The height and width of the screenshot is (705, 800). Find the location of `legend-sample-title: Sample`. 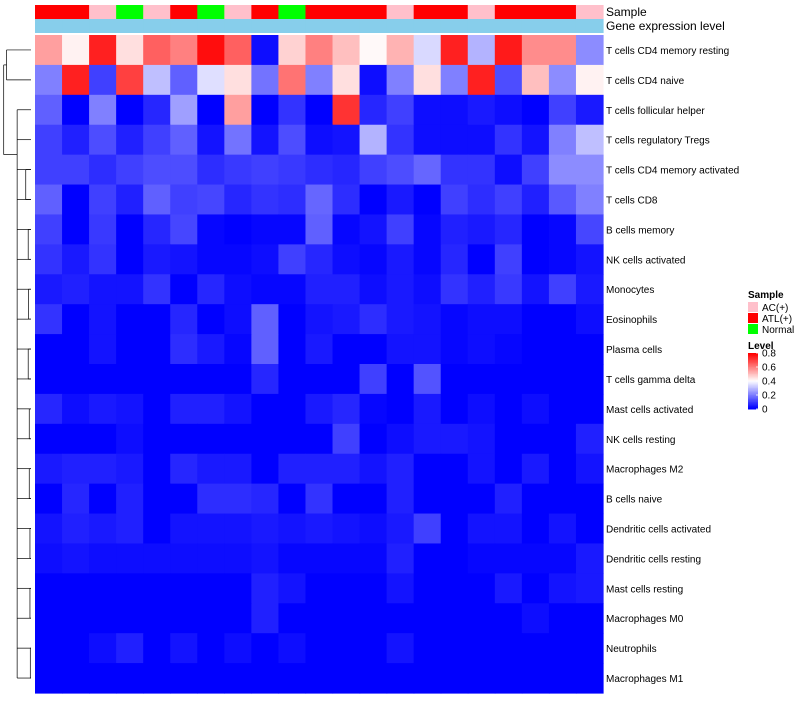

legend-sample-title: Sample is located at coordinates (766, 295).